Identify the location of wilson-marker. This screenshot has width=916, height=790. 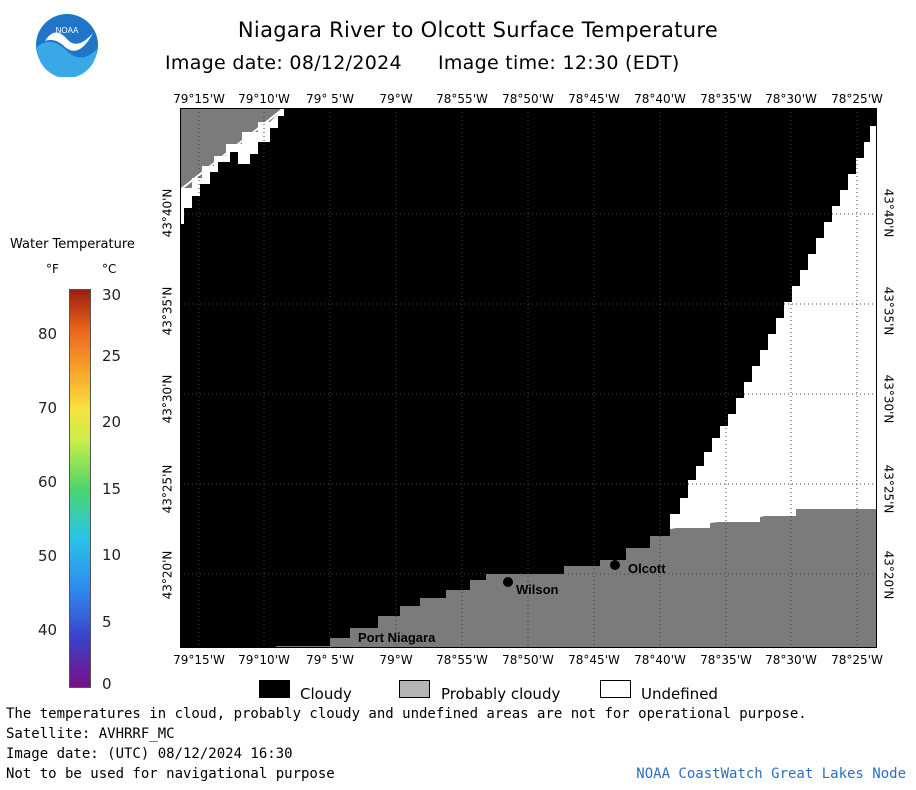
(508, 582).